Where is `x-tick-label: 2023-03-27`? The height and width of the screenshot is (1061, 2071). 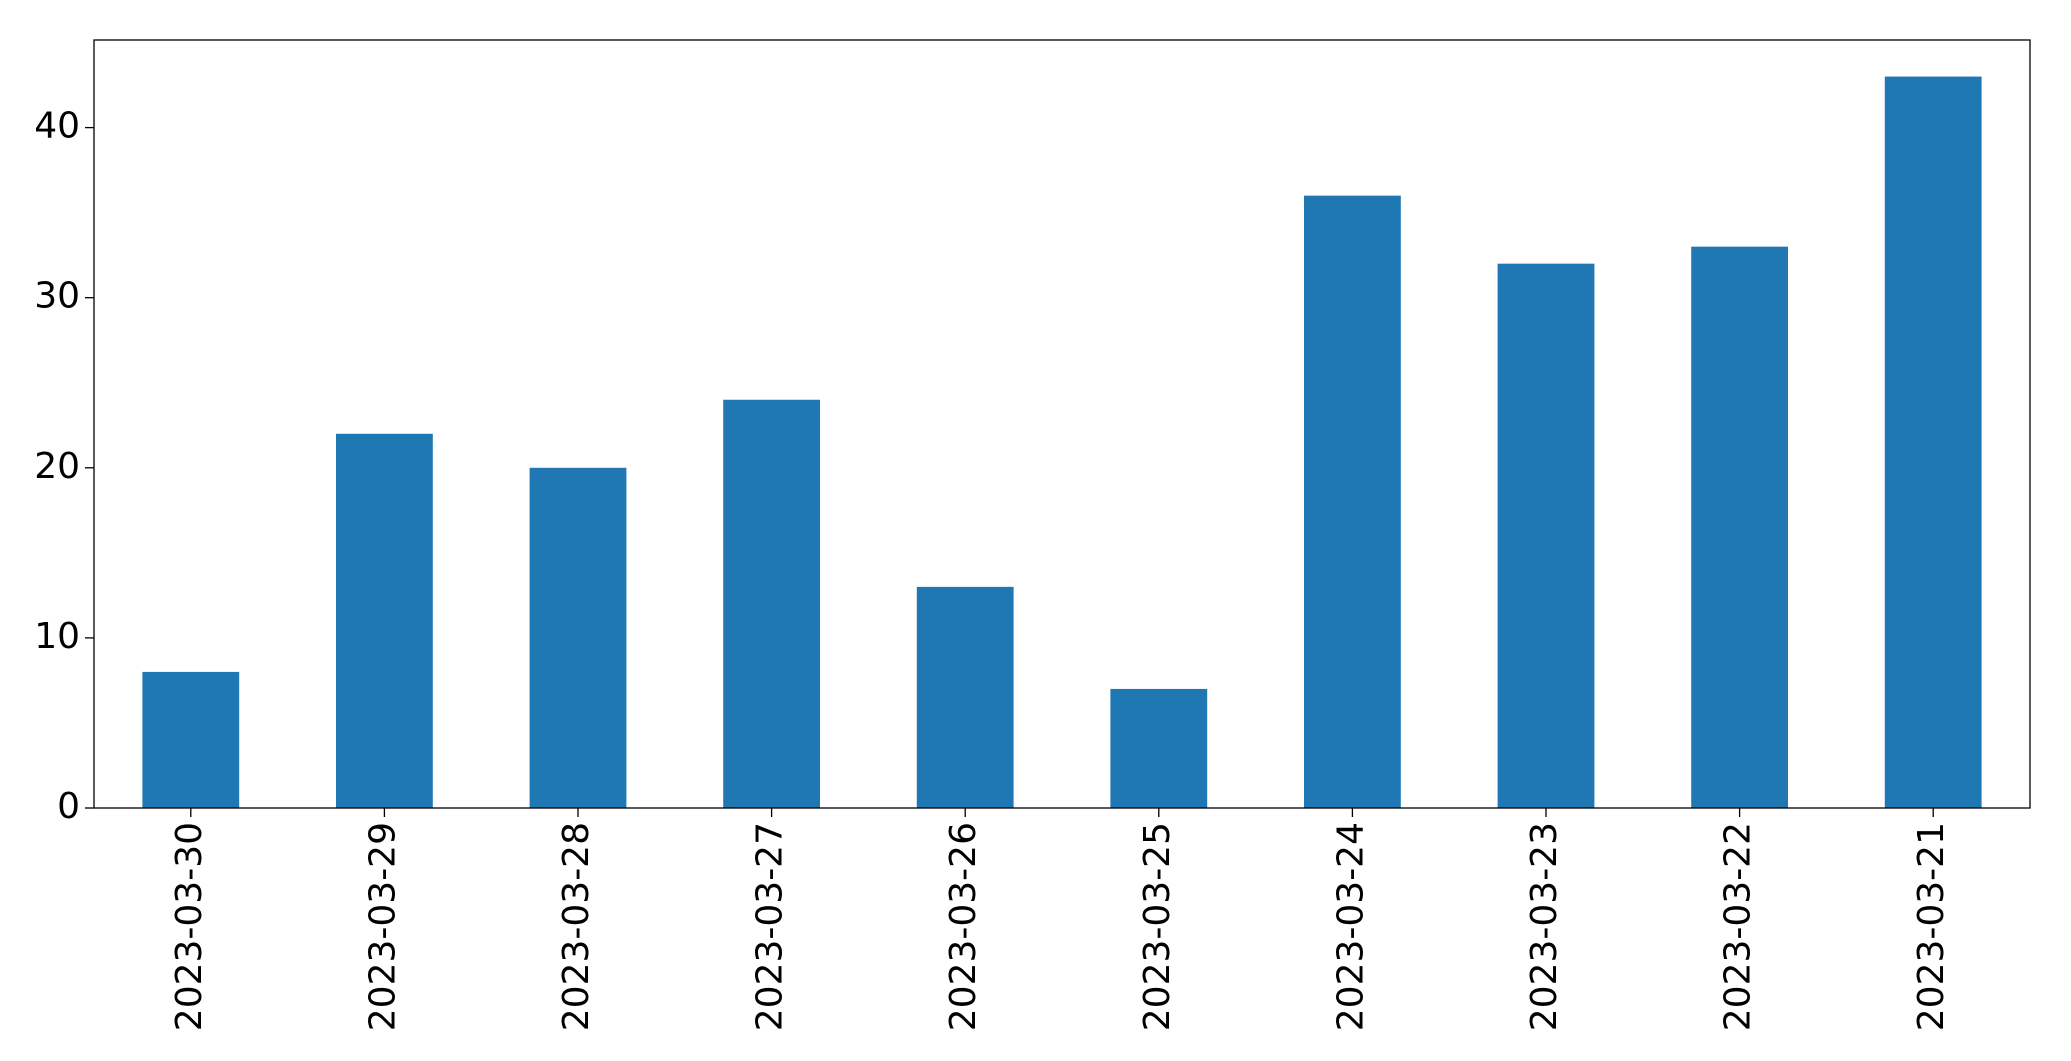 x-tick-label: 2023-03-27 is located at coordinates (770, 926).